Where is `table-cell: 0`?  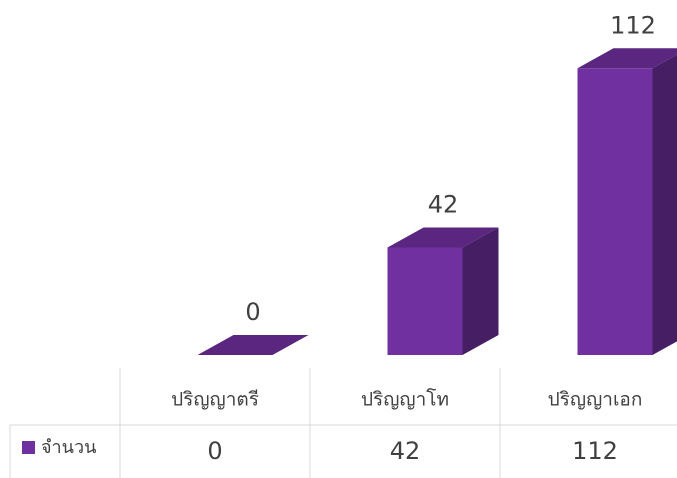
table-cell: 0 is located at coordinates (214, 451).